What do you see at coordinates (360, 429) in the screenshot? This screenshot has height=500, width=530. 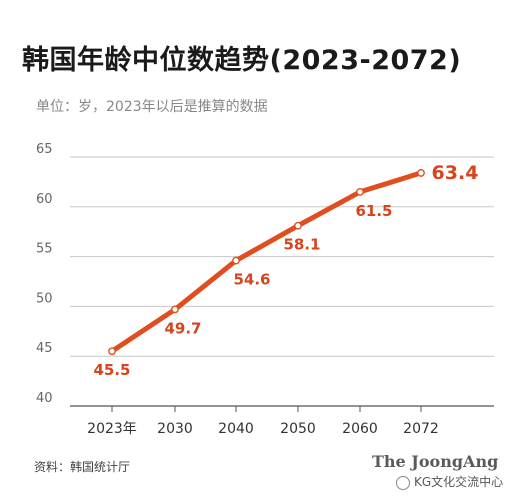 I see `x-tick-label: 2060` at bounding box center [360, 429].